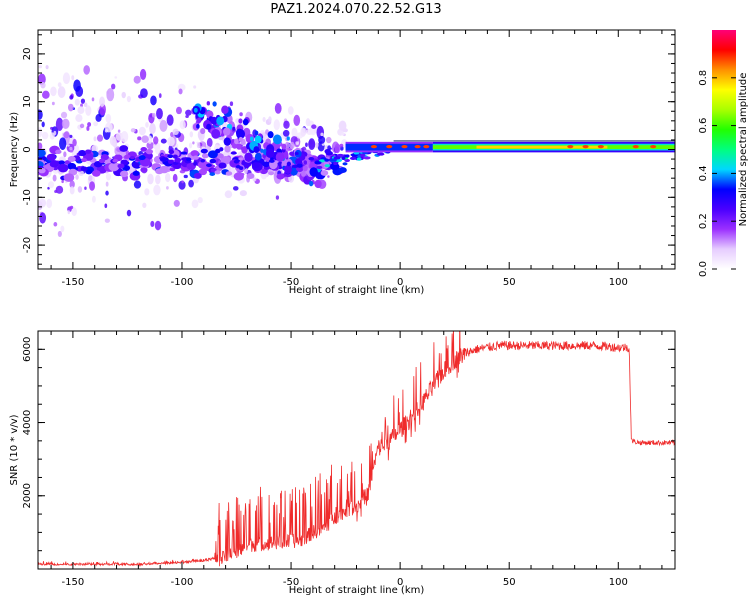 Image resolution: width=750 pixels, height=604 pixels. What do you see at coordinates (27, 101) in the screenshot?
I see `heatmap-ytick-label: 10` at bounding box center [27, 101].